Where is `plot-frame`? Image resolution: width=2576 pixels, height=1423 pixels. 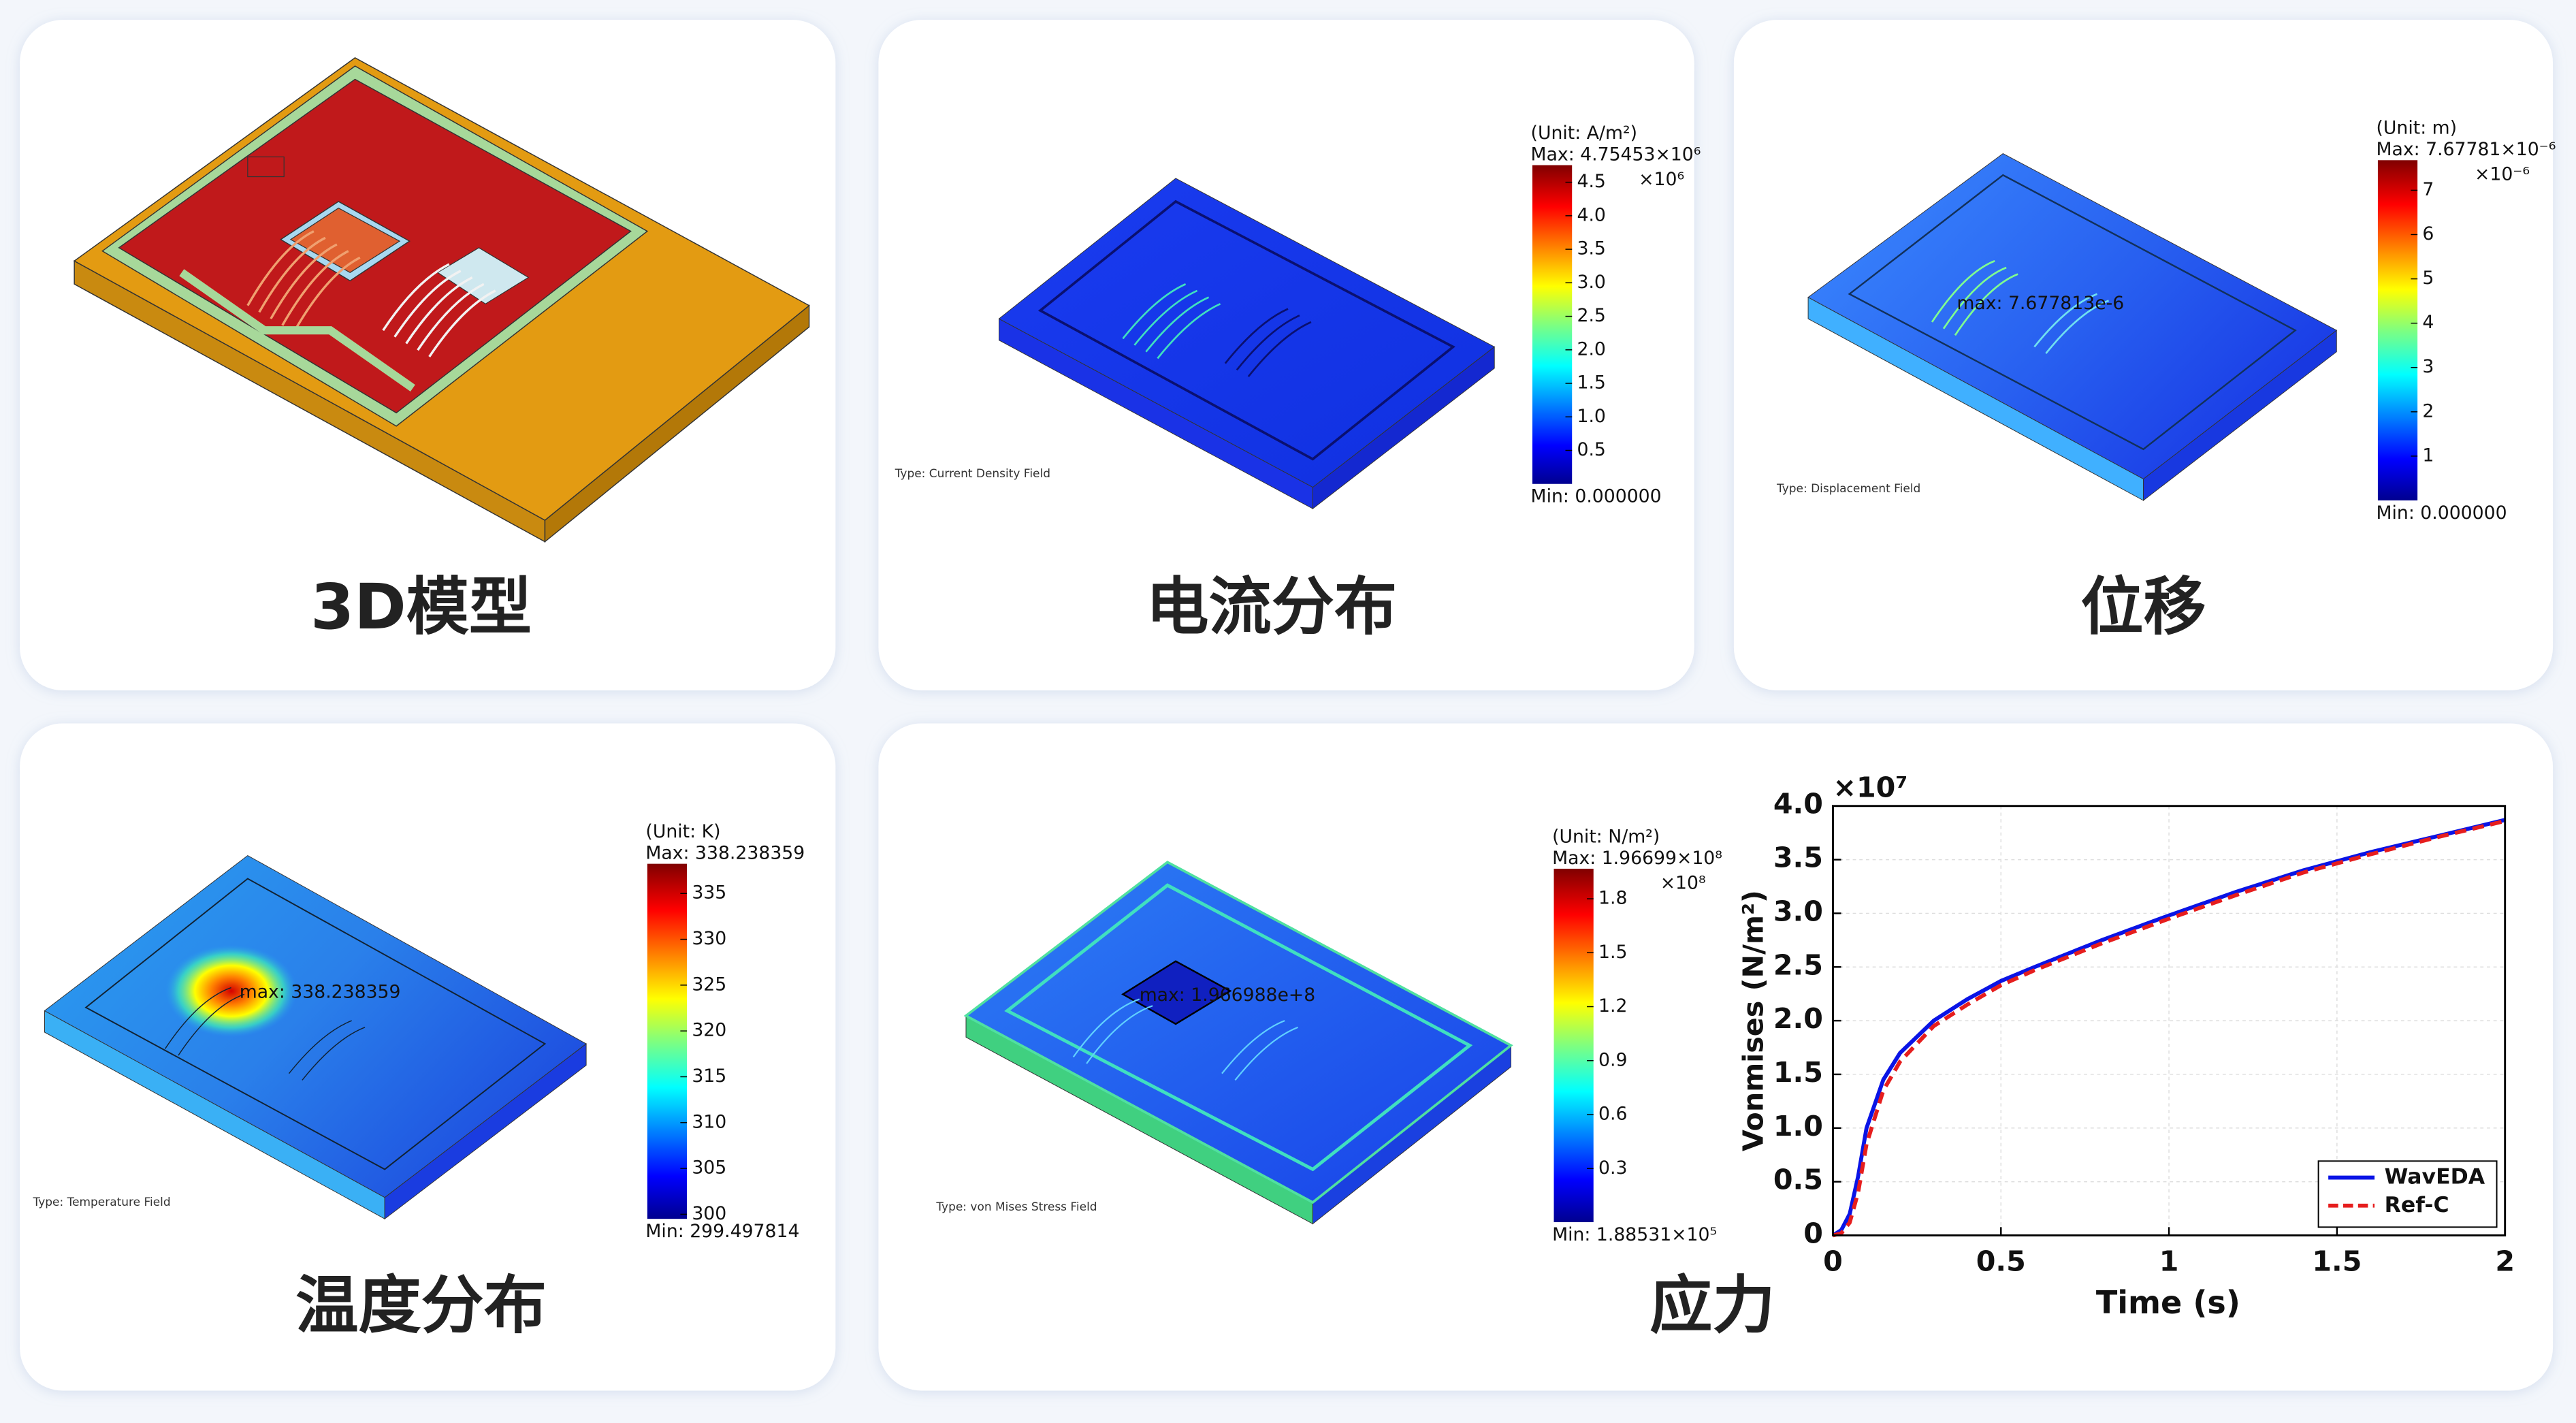 plot-frame is located at coordinates (2169, 1020).